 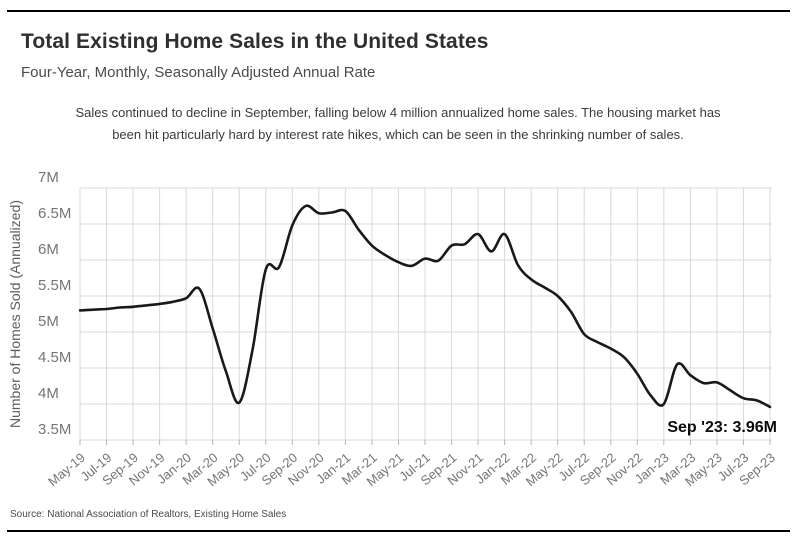 I want to click on axis-ticks, so click(x=425, y=442).